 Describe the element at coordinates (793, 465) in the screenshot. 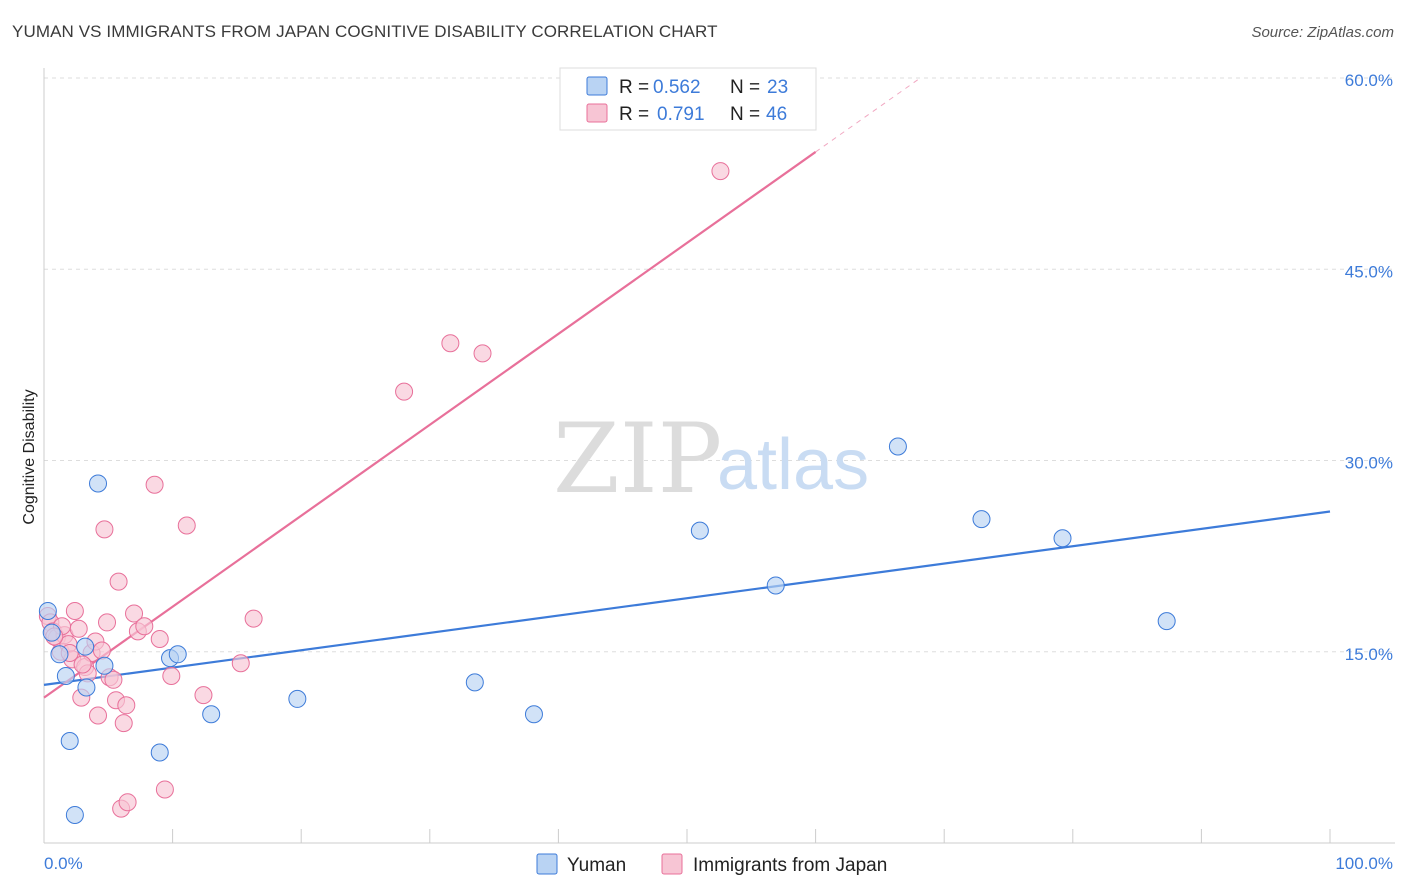

I see `watermark-atlas: atlas` at that location.